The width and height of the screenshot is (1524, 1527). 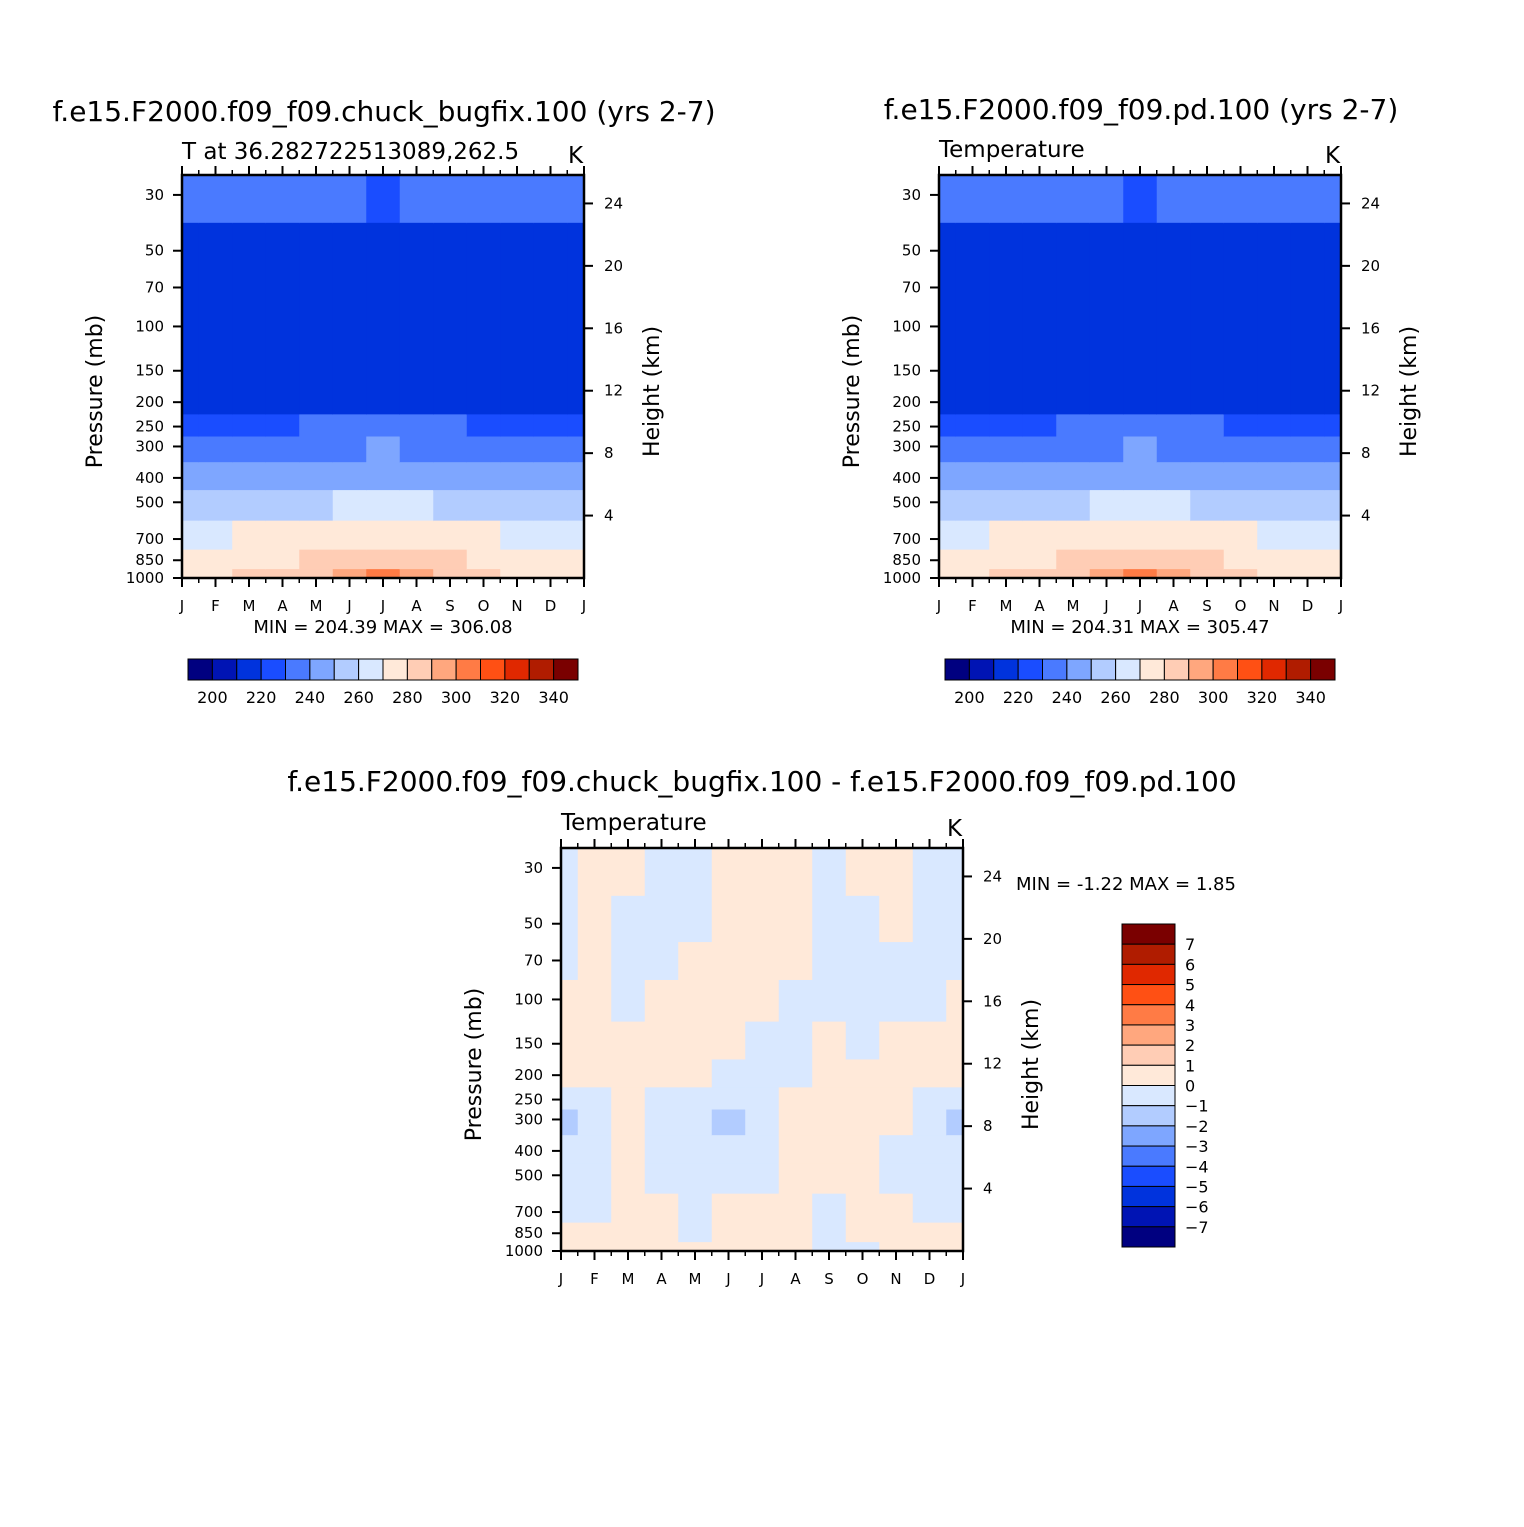 What do you see at coordinates (1190, 964) in the screenshot?
I see `colorbar-label: 6` at bounding box center [1190, 964].